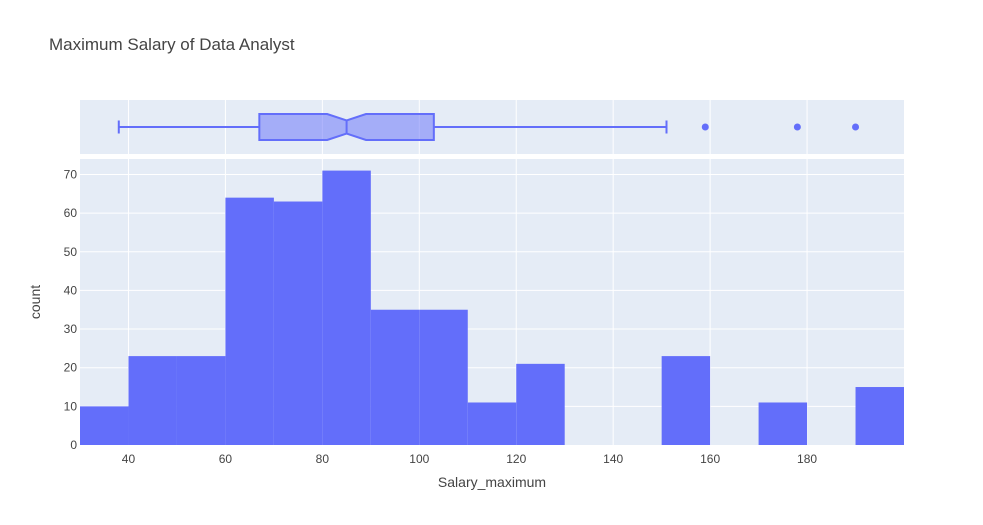 The height and width of the screenshot is (525, 983). Describe the element at coordinates (71, 329) in the screenshot. I see `y-tick-label: 30` at that location.